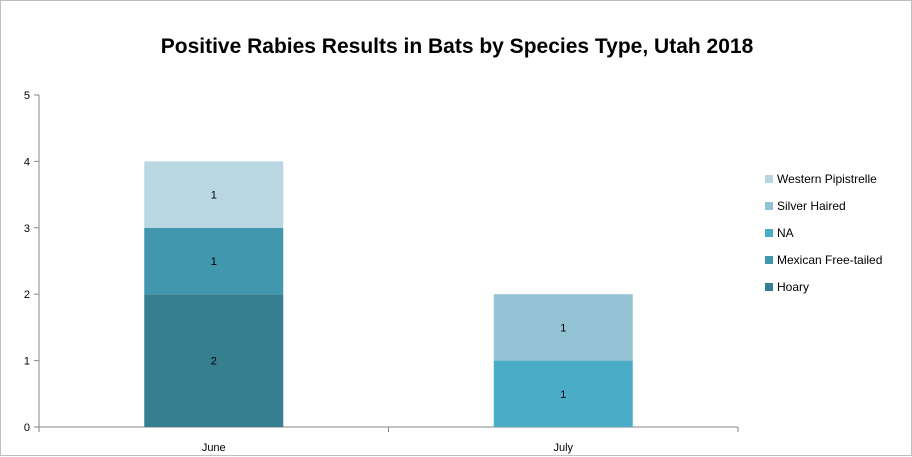 Image resolution: width=912 pixels, height=457 pixels. I want to click on y-tick-label: 0, so click(27, 428).